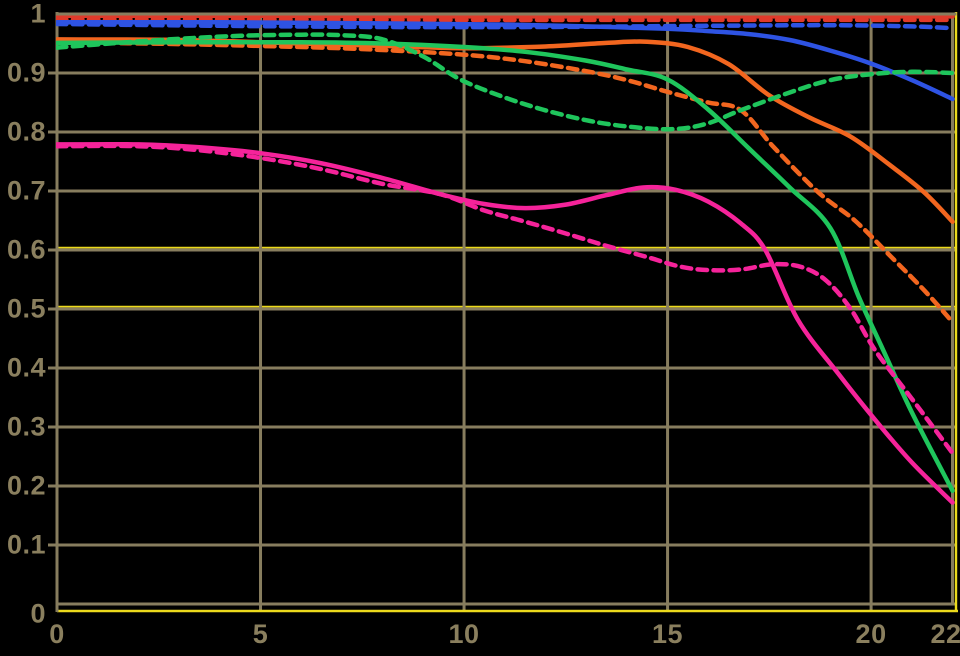 The width and height of the screenshot is (960, 656). I want to click on y-axis-tick-label: 0, so click(38, 613).